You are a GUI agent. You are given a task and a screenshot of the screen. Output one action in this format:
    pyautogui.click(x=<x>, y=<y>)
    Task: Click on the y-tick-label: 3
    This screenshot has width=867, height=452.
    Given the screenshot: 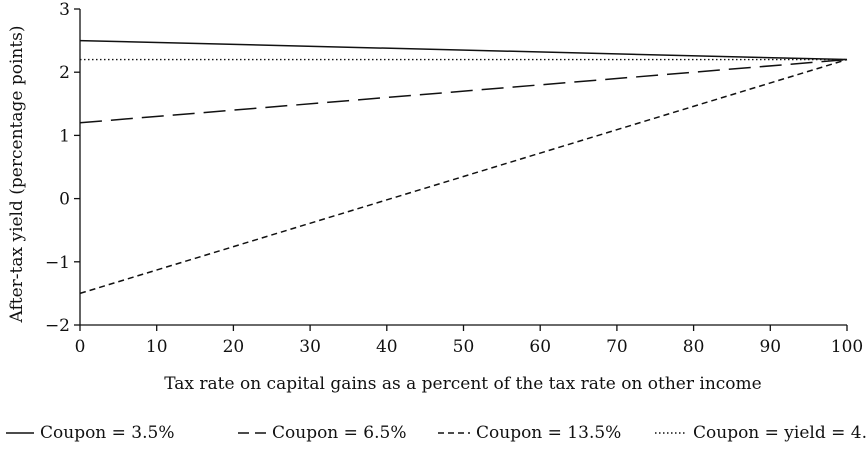 What is the action you would take?
    pyautogui.click(x=64, y=10)
    